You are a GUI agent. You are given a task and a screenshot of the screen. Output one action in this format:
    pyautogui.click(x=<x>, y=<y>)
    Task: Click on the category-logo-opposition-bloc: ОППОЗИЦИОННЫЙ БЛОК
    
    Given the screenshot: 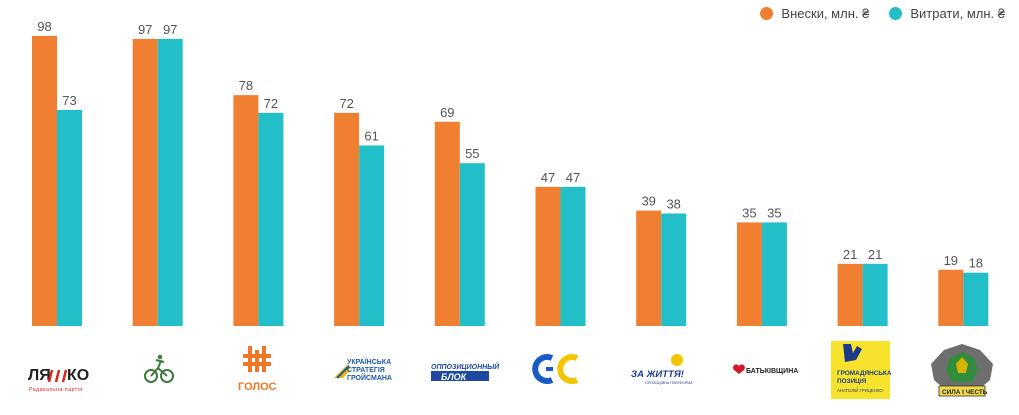 What is the action you would take?
    pyautogui.click(x=465, y=372)
    